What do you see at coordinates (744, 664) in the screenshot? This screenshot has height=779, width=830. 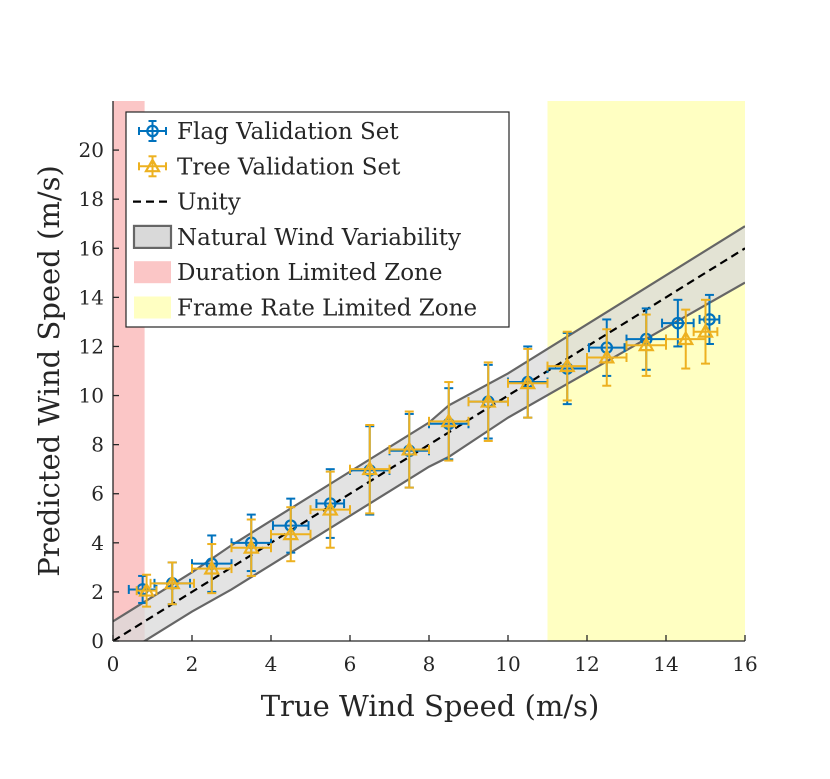 I see `x-tick-label: 16` at bounding box center [744, 664].